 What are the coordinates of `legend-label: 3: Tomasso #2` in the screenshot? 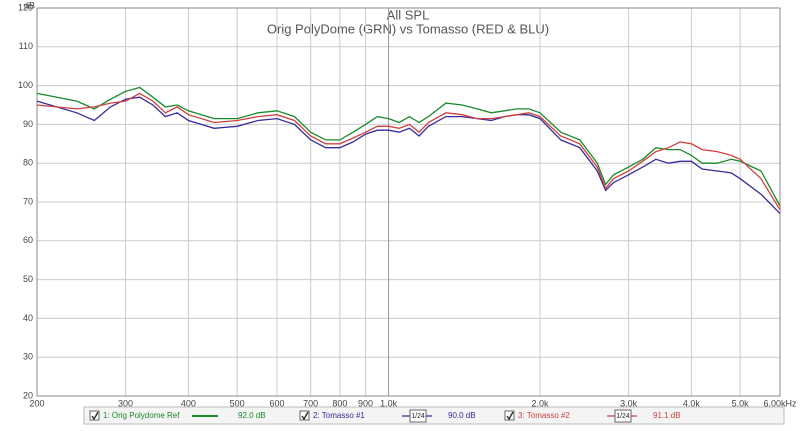 It's located at (544, 415).